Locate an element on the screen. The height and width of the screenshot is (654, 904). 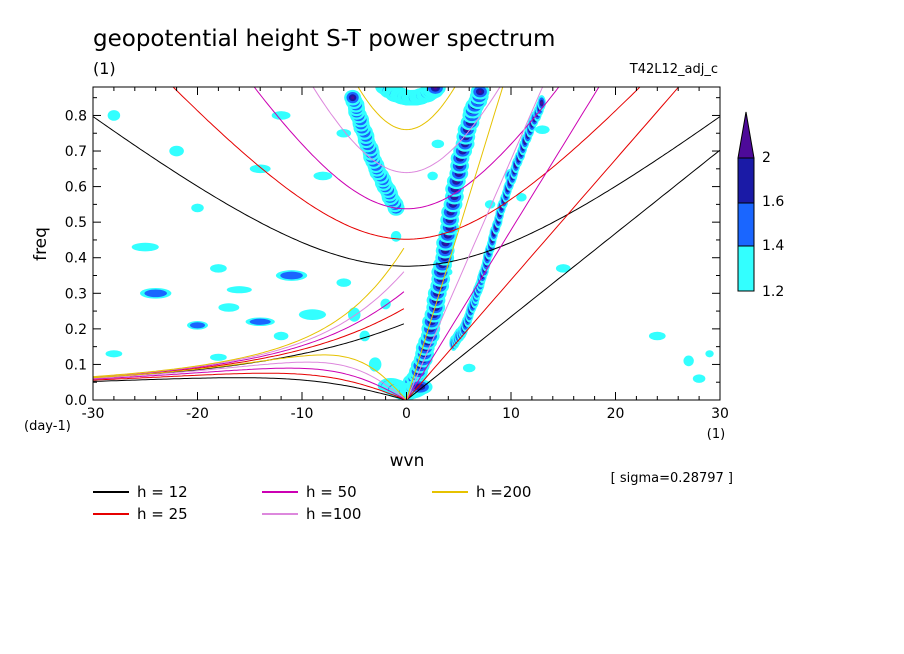
y-tick-label: 0.1 is located at coordinates (76, 365).